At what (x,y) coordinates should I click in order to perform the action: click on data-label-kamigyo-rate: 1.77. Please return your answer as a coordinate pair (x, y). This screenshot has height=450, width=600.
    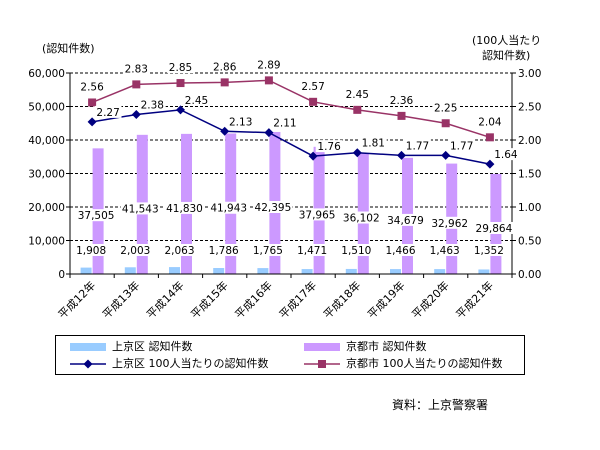
    Looking at the image, I should click on (461, 146).